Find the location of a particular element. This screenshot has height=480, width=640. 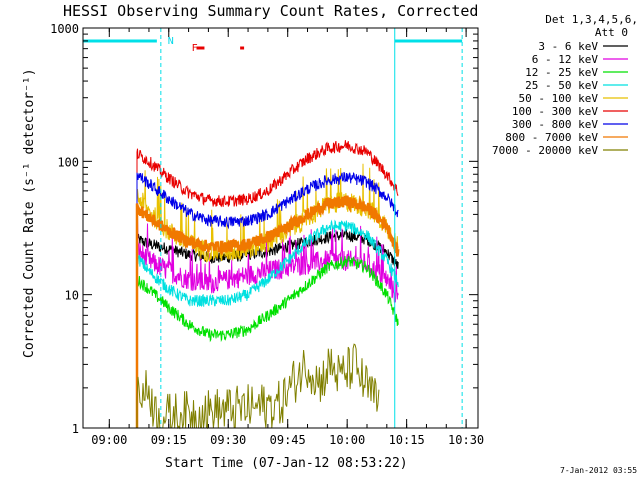

legend-entry-label: 3 - 6 keV is located at coordinates (568, 46).